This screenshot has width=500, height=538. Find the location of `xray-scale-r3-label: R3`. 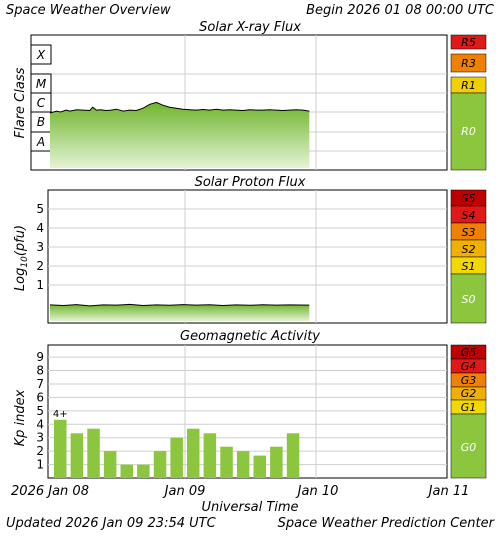

xray-scale-r3-label: R3 is located at coordinates (468, 63).